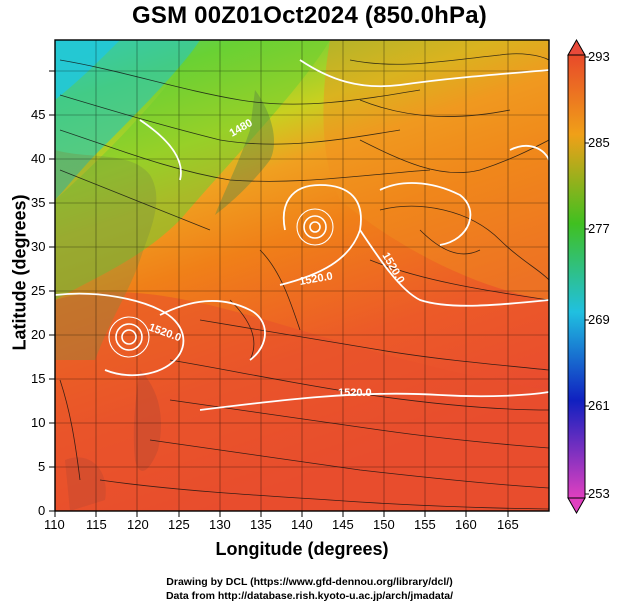  Describe the element at coordinates (38, 290) in the screenshot. I see `y-tick-label: 25` at that location.